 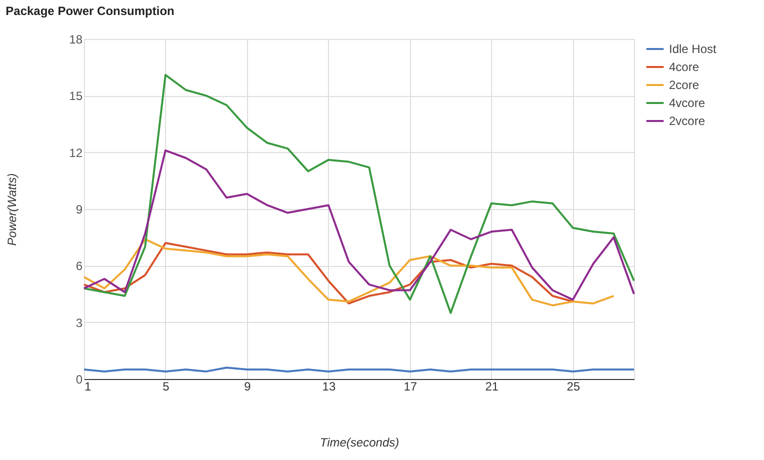 I want to click on y-tick-label: 3, so click(x=79, y=323).